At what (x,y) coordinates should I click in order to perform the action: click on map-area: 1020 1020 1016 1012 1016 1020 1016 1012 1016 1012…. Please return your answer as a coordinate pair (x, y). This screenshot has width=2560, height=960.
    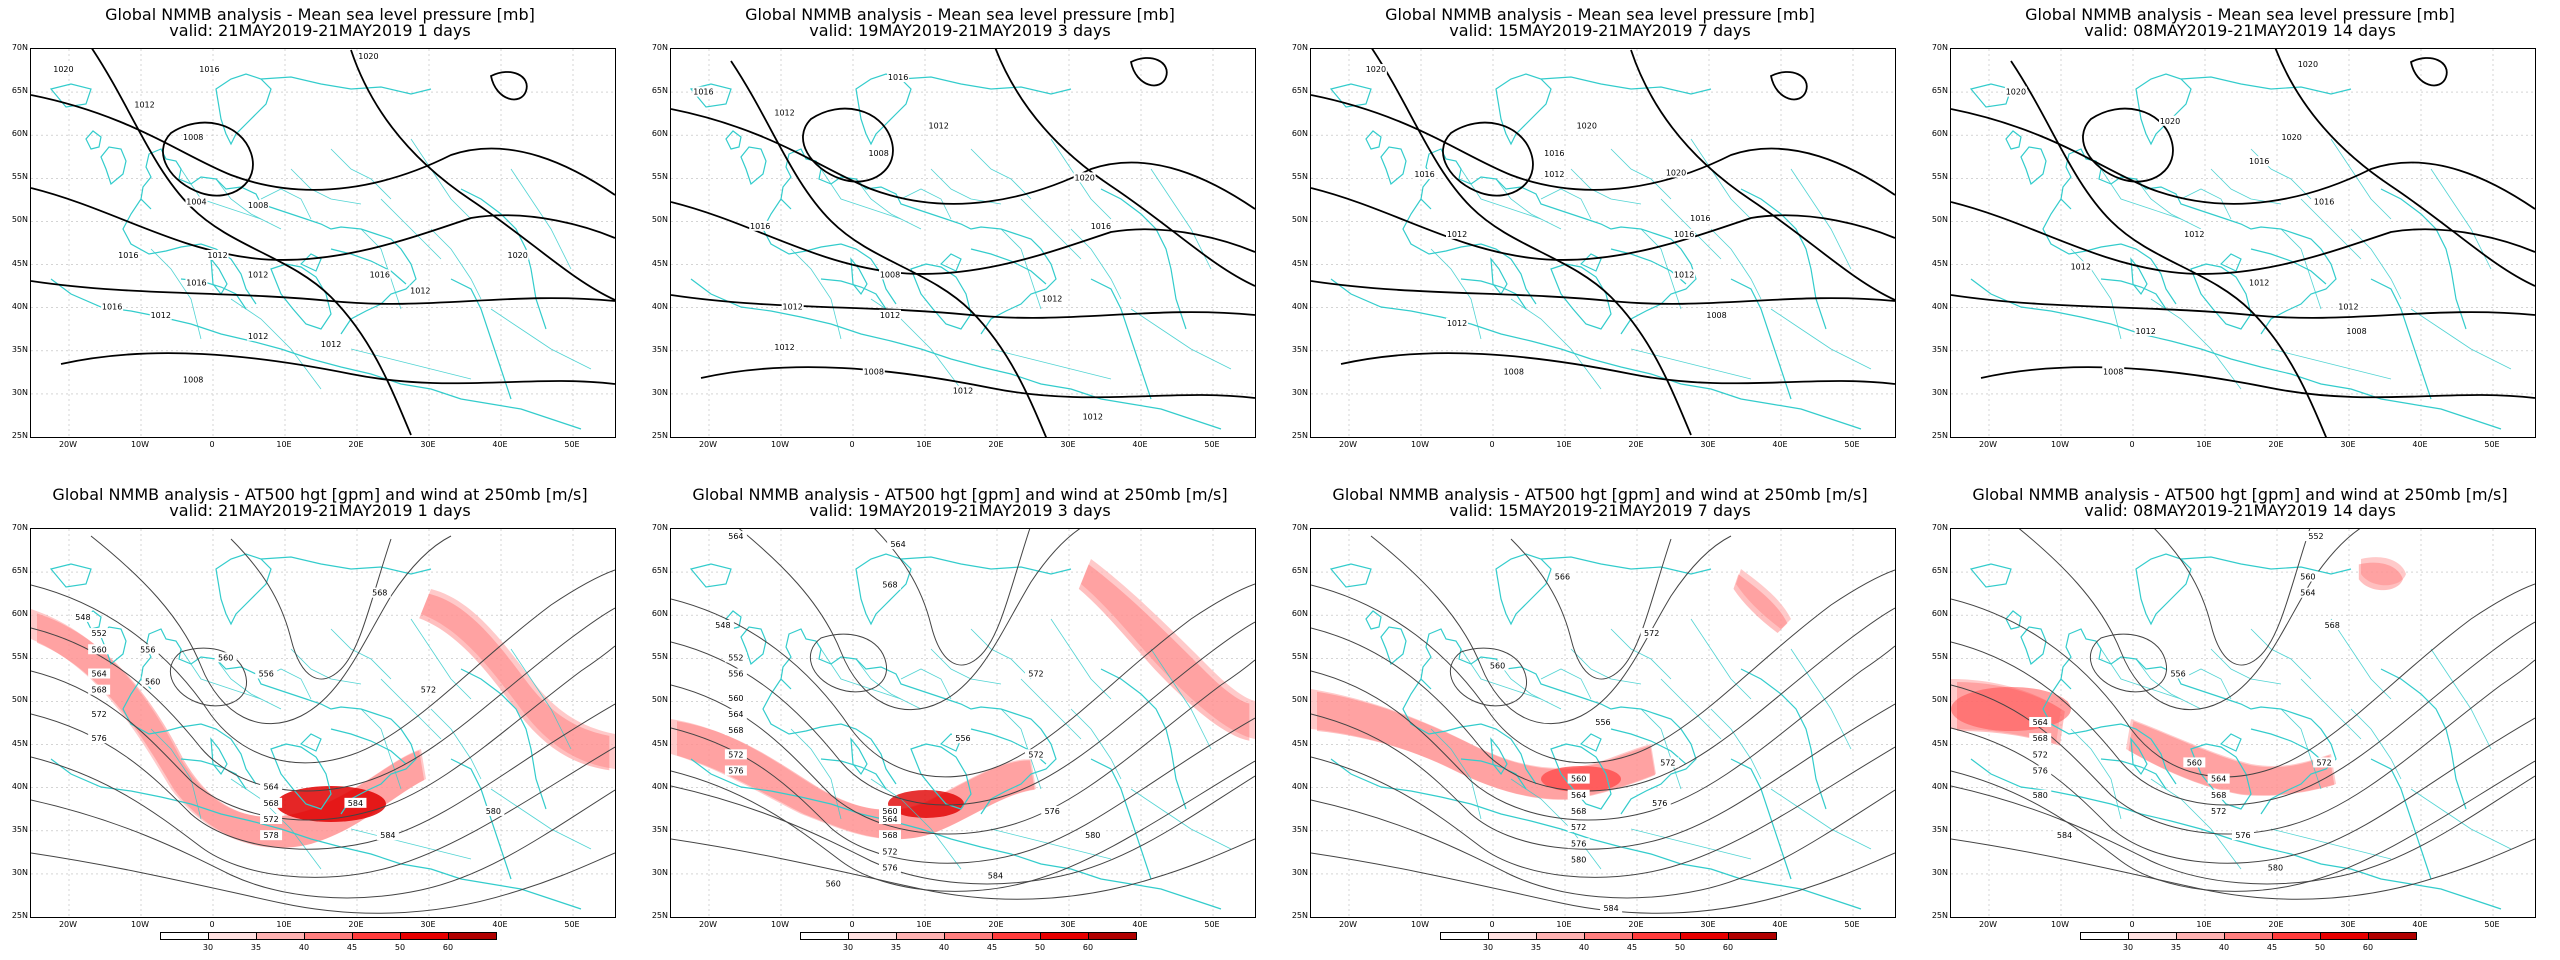
    Looking at the image, I should click on (1603, 243).